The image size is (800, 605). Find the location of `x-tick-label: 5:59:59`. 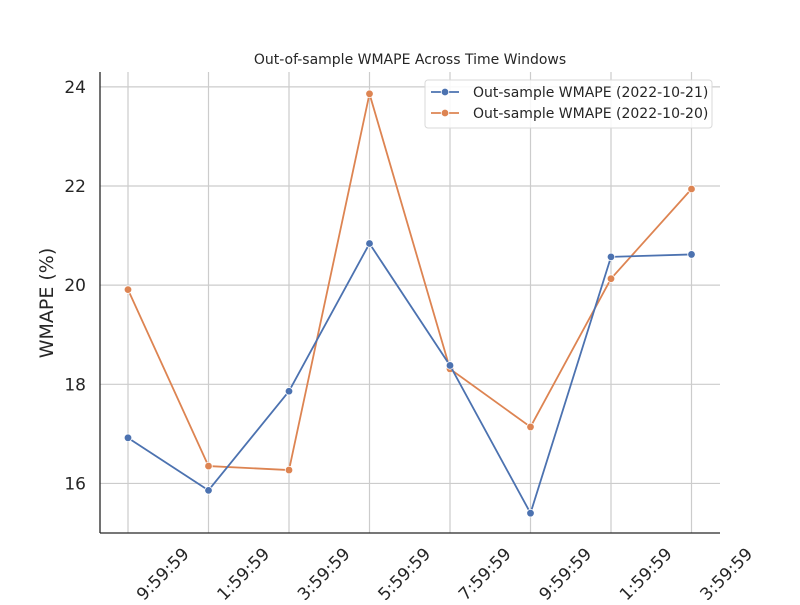

x-tick-label: 5:59:59 is located at coordinates (405, 572).